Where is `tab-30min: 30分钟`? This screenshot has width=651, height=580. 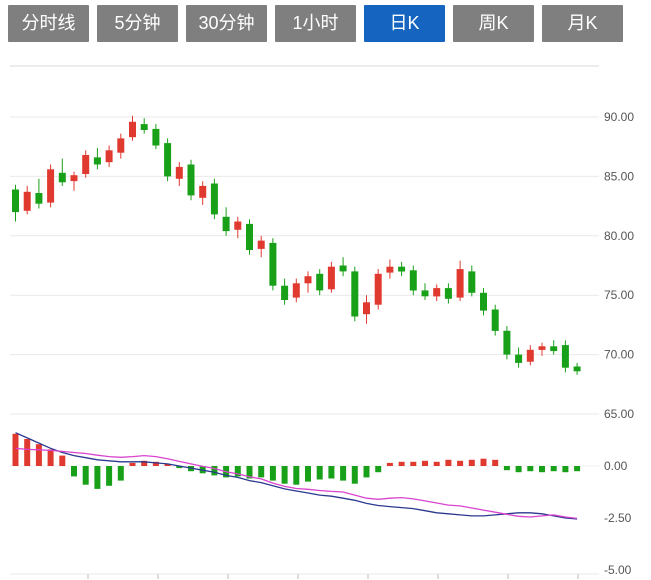 tab-30min: 30分钟 is located at coordinates (226, 23).